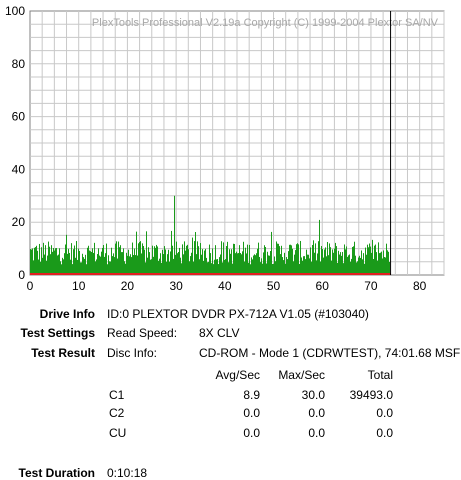  I want to click on row-c2-name: C2, so click(117, 413).